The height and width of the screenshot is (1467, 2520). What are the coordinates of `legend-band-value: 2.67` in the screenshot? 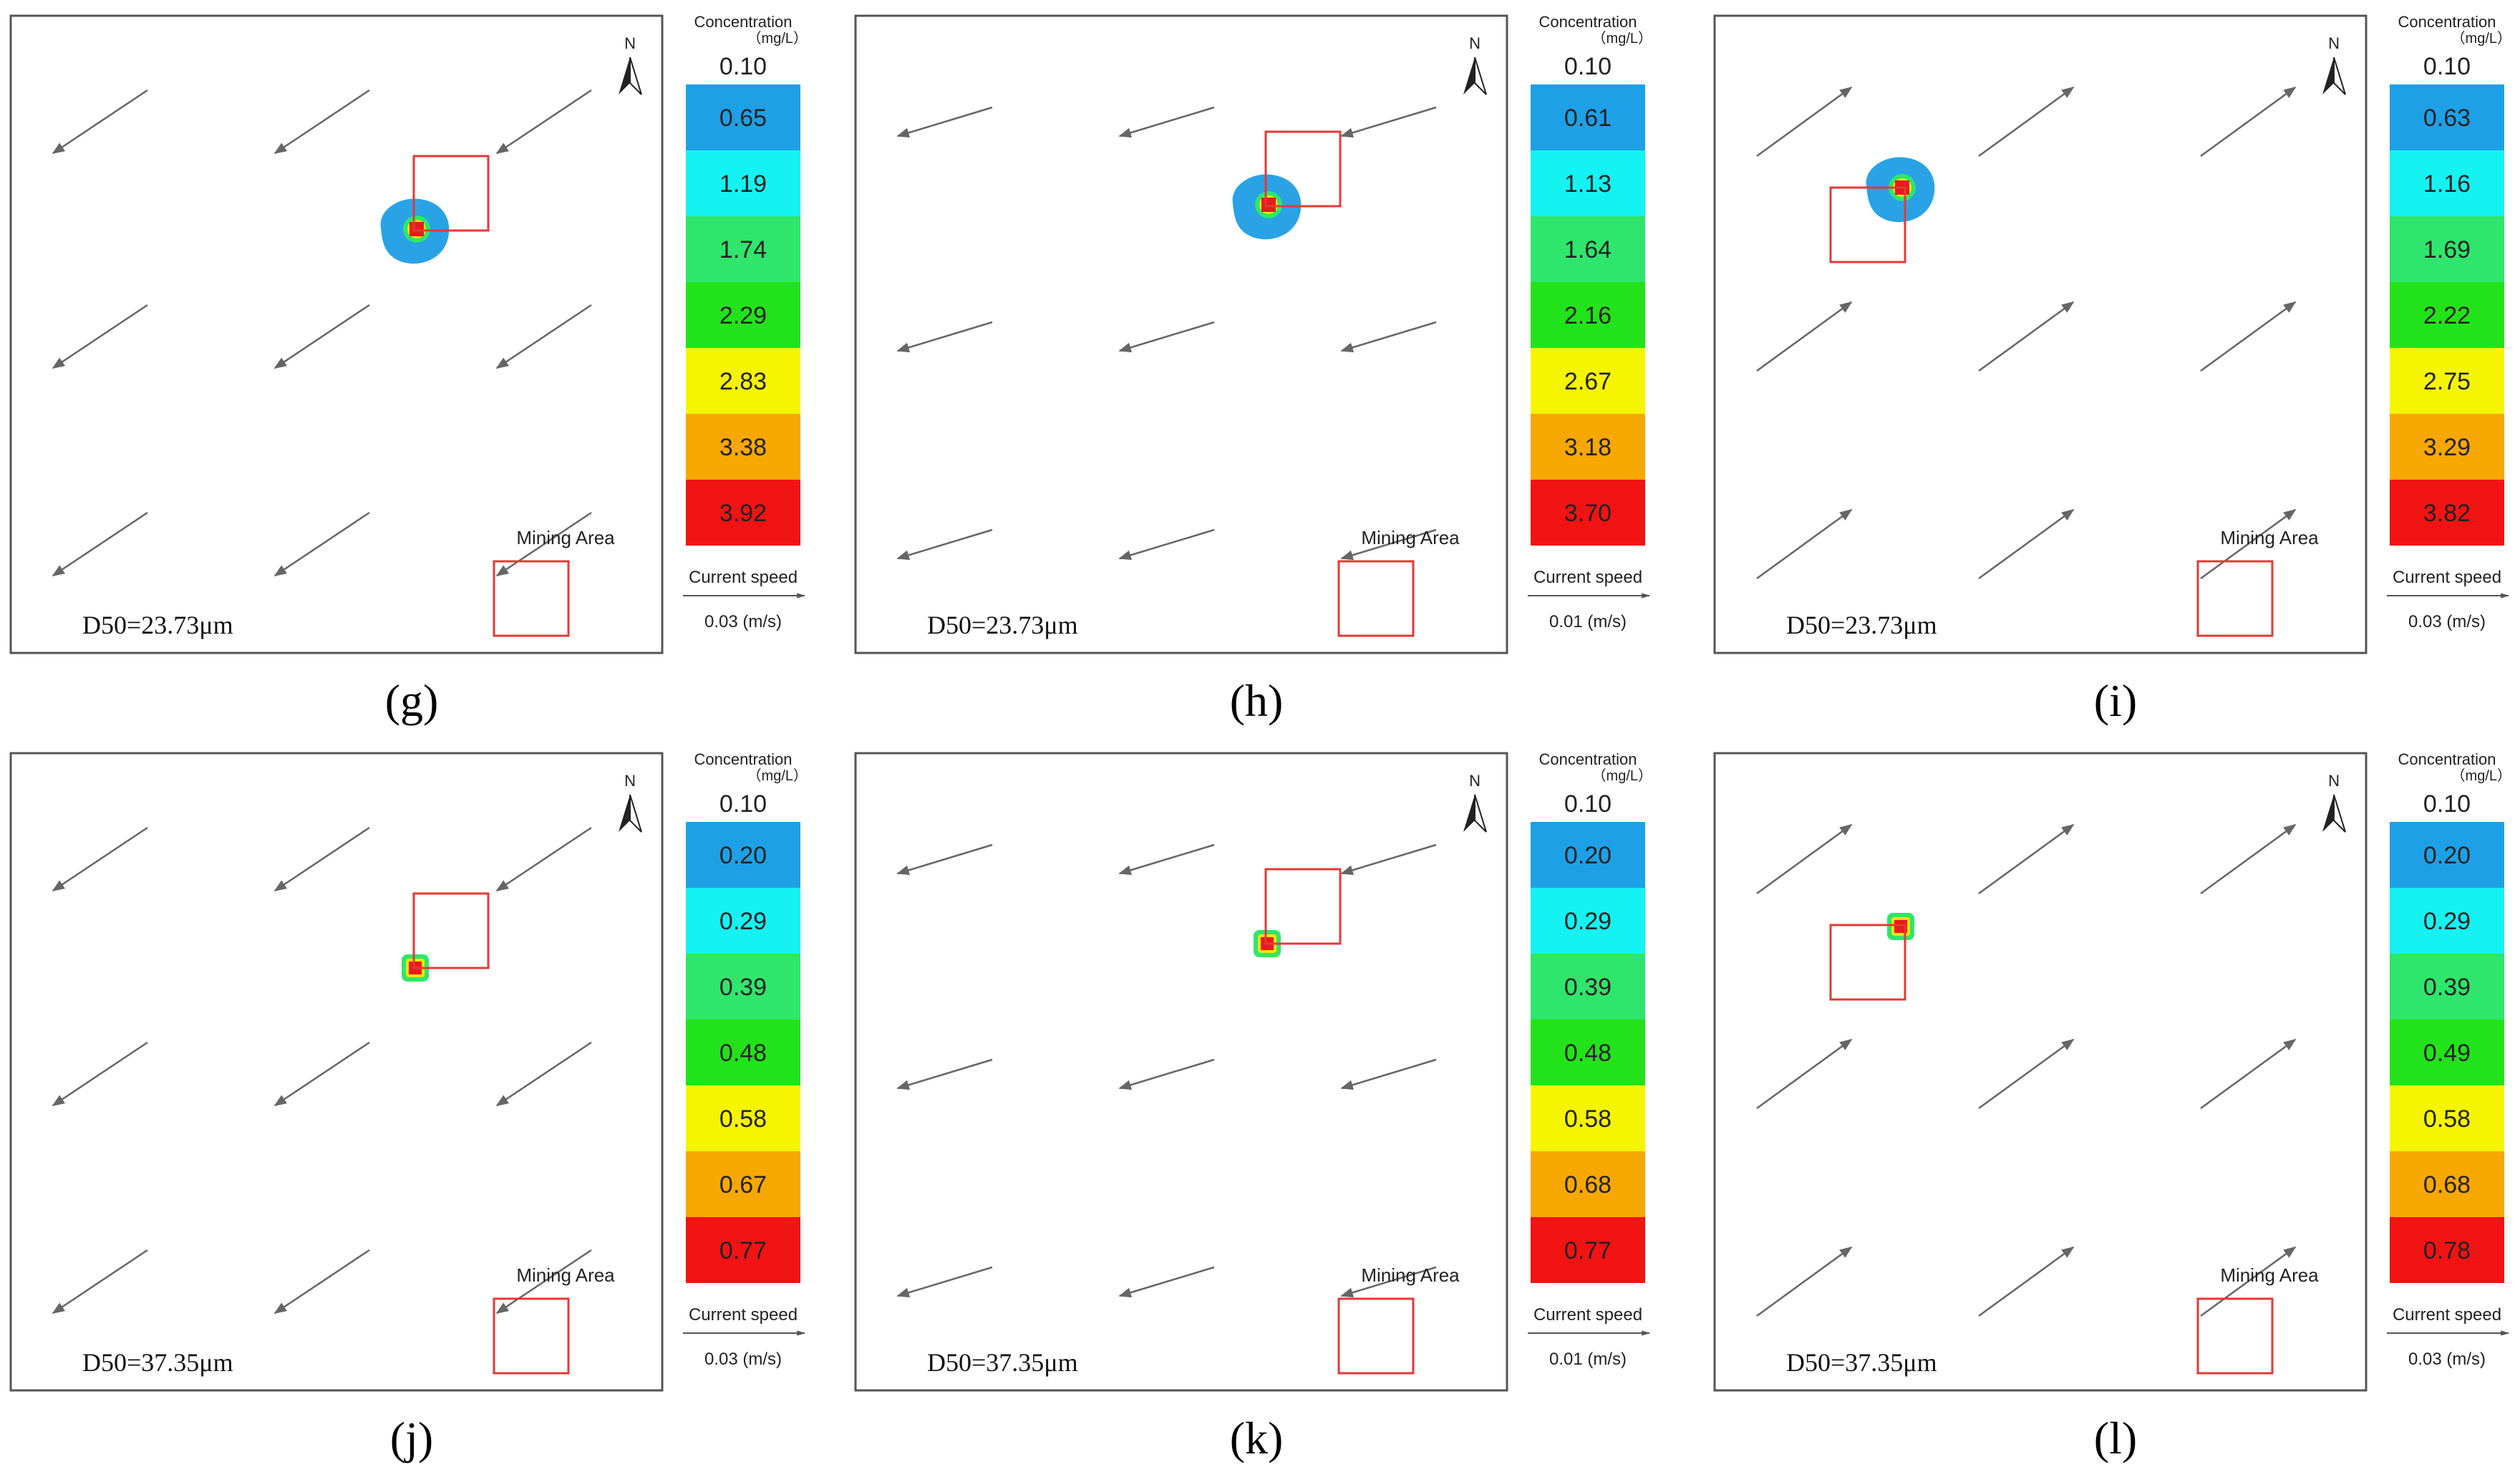 It's located at (1588, 381).